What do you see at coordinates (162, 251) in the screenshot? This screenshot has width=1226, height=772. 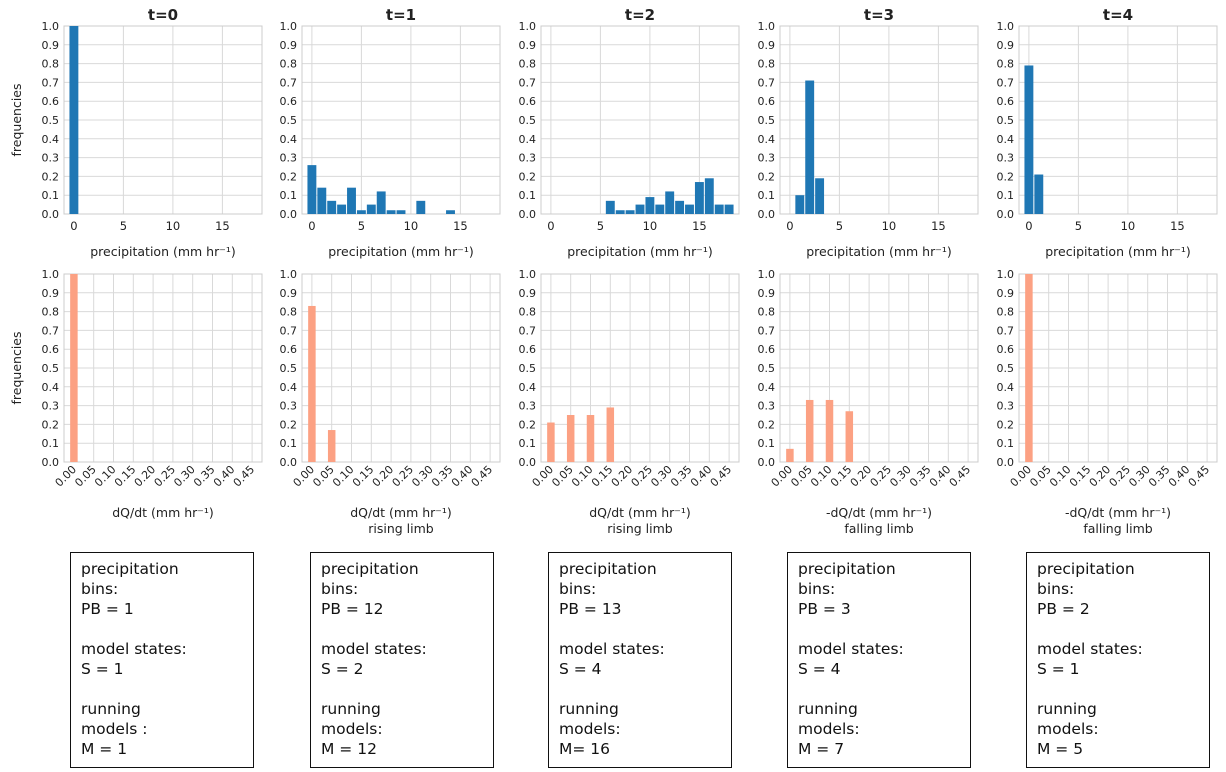 I see `x-axis-label: precipitation (mm hr⁻¹)` at bounding box center [162, 251].